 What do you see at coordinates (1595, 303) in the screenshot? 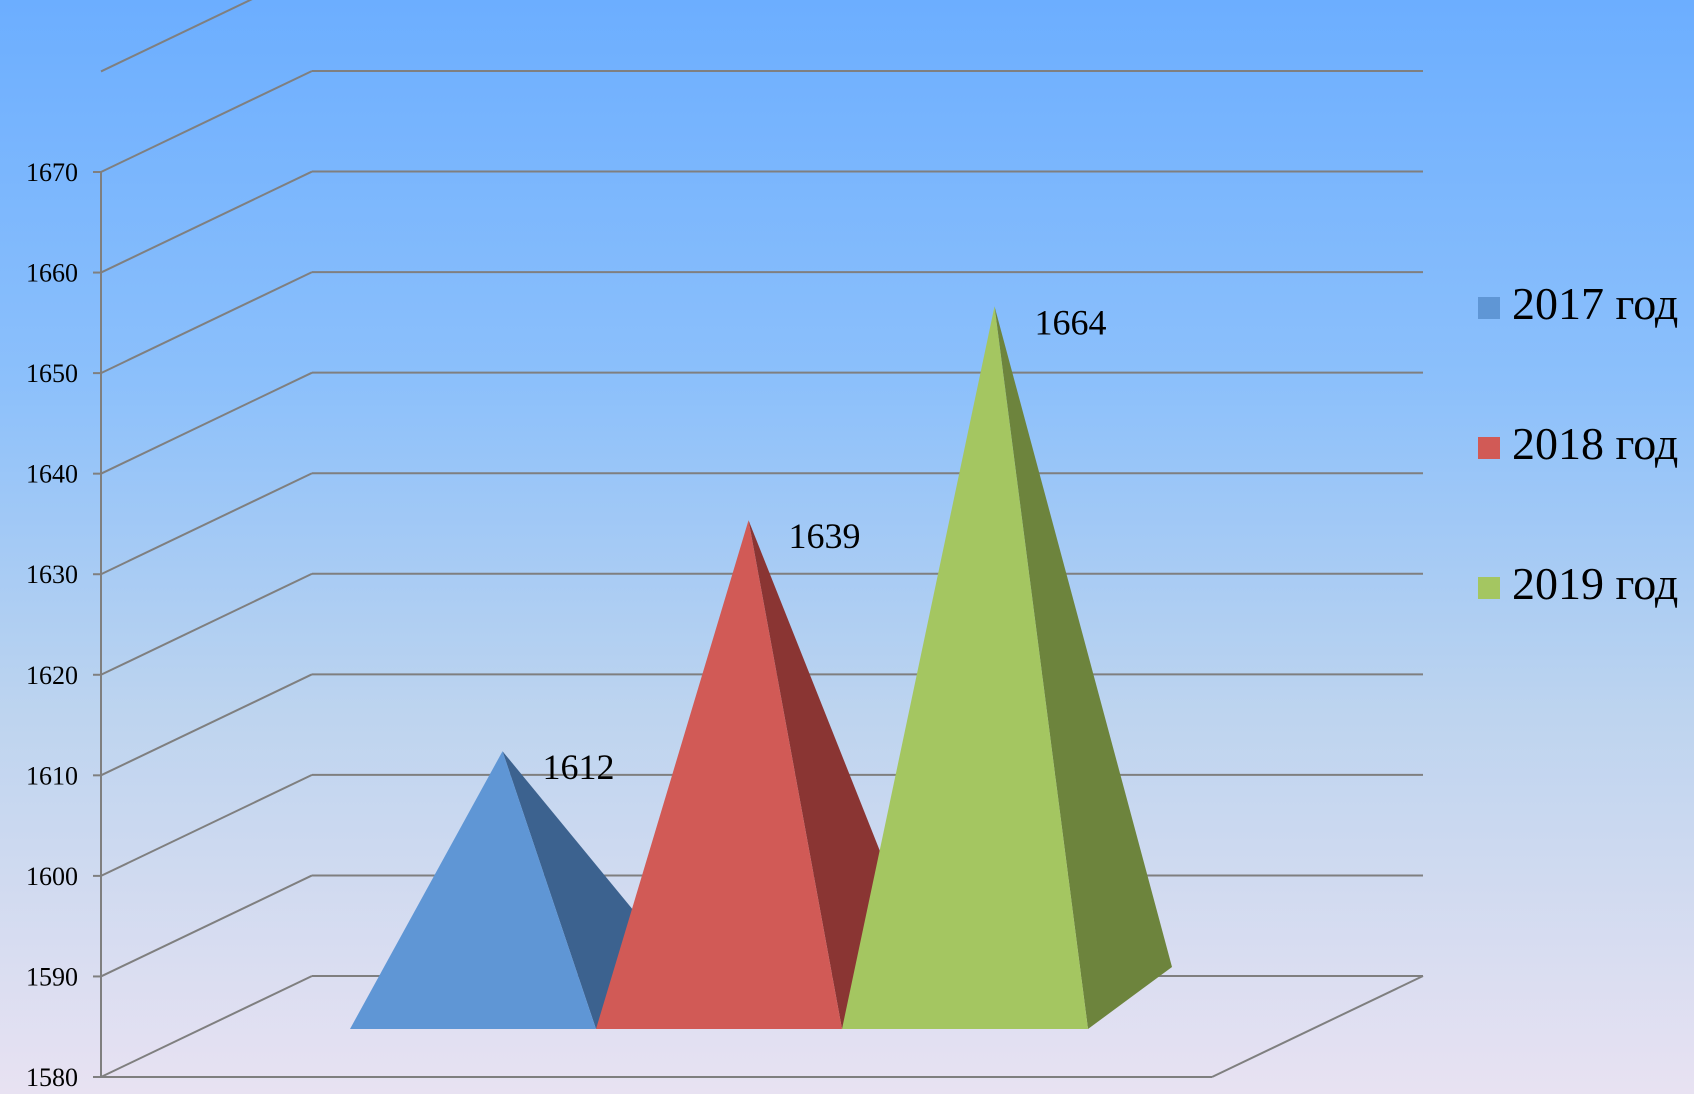
I see `legend-label-1: 2017 год` at bounding box center [1595, 303].